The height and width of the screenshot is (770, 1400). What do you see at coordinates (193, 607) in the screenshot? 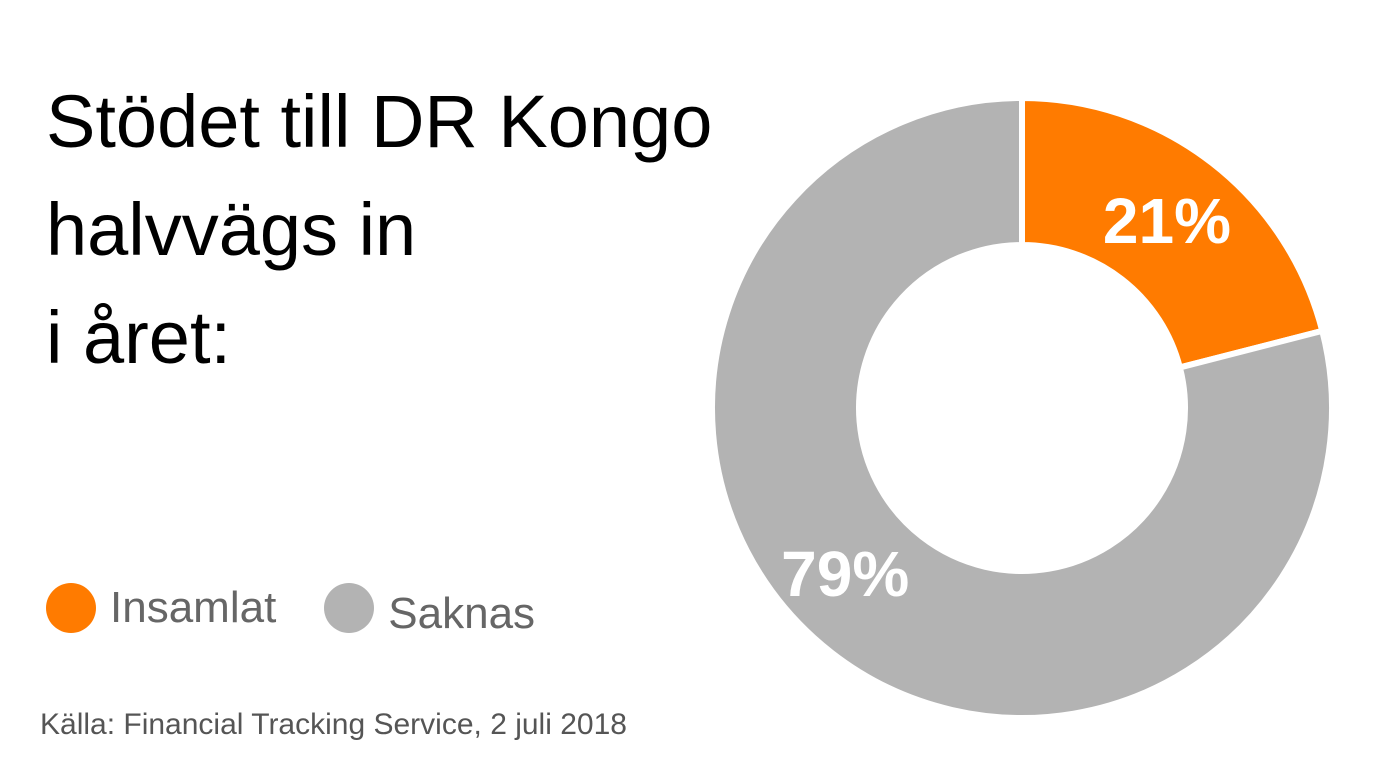
I see `legend-label-insamlat: Insamlat` at bounding box center [193, 607].